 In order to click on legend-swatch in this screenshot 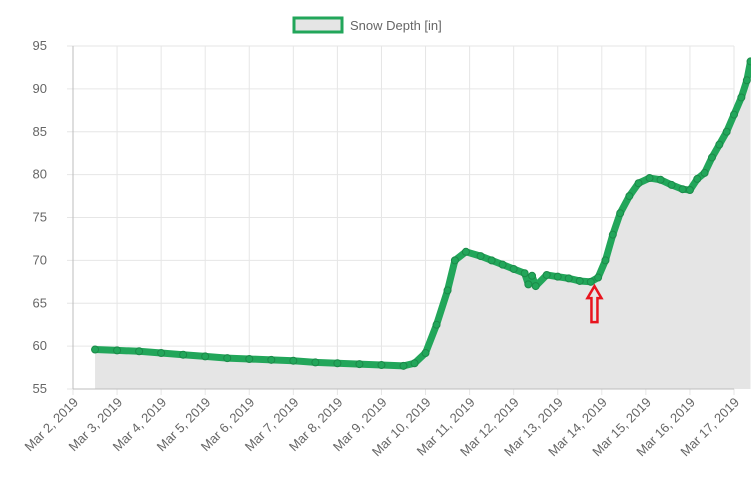, I will do `click(318, 25)`.